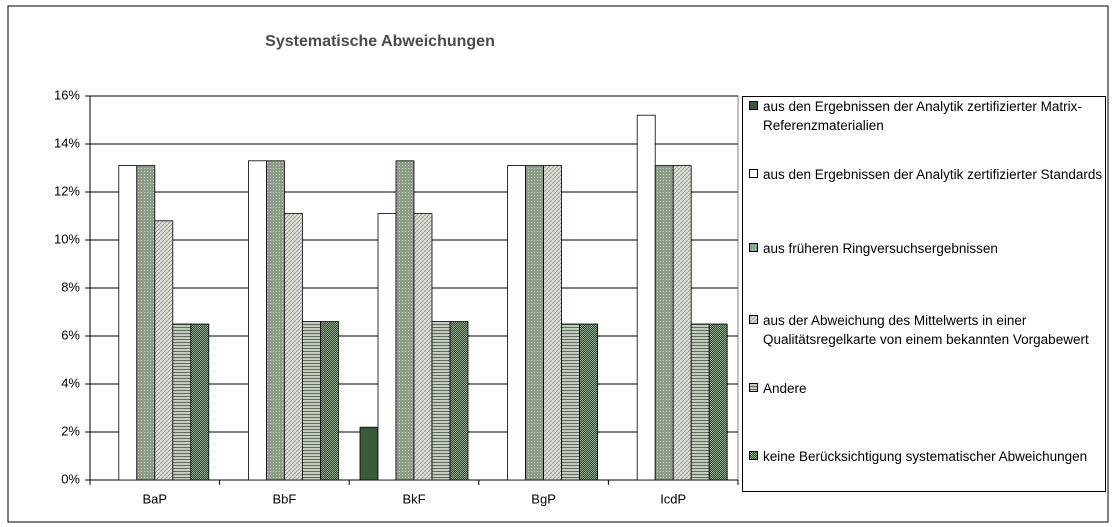 Image resolution: width=1113 pixels, height=527 pixels. I want to click on y-tick-label: 16%, so click(67, 94).